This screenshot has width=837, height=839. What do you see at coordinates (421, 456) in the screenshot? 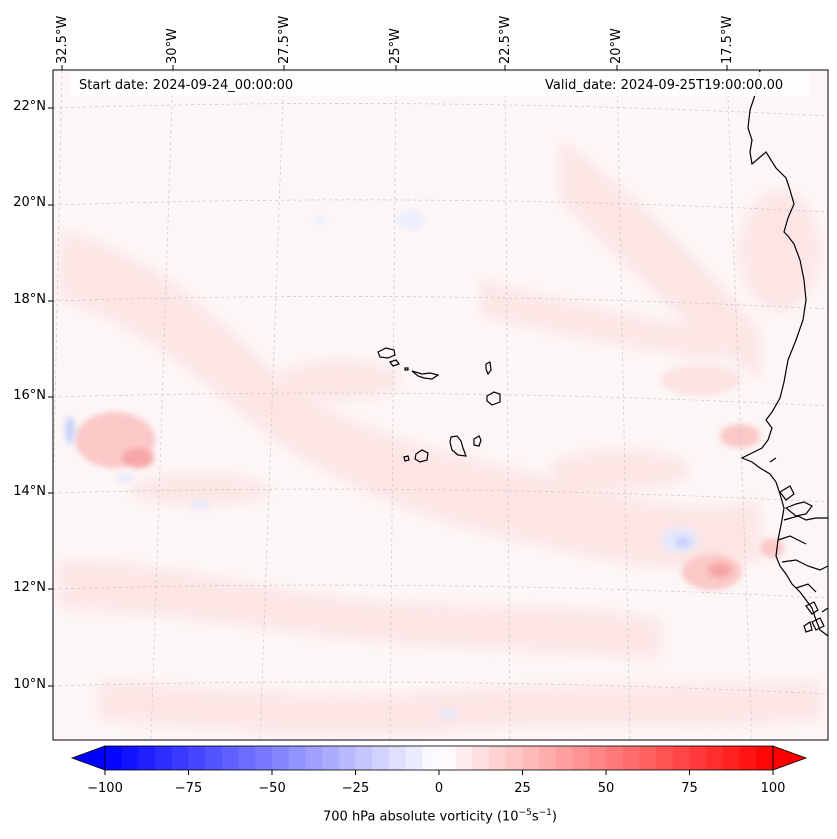
I see `island-fogo` at bounding box center [421, 456].